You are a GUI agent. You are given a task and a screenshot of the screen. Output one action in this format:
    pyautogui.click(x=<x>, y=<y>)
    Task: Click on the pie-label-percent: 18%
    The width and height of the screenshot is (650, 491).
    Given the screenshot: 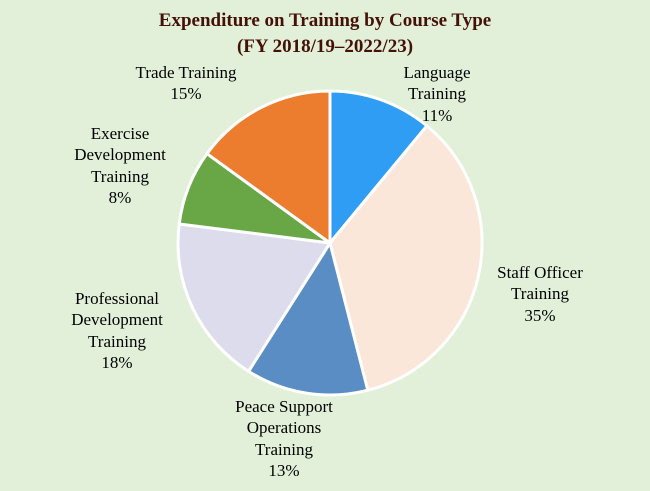 What is the action you would take?
    pyautogui.click(x=117, y=362)
    